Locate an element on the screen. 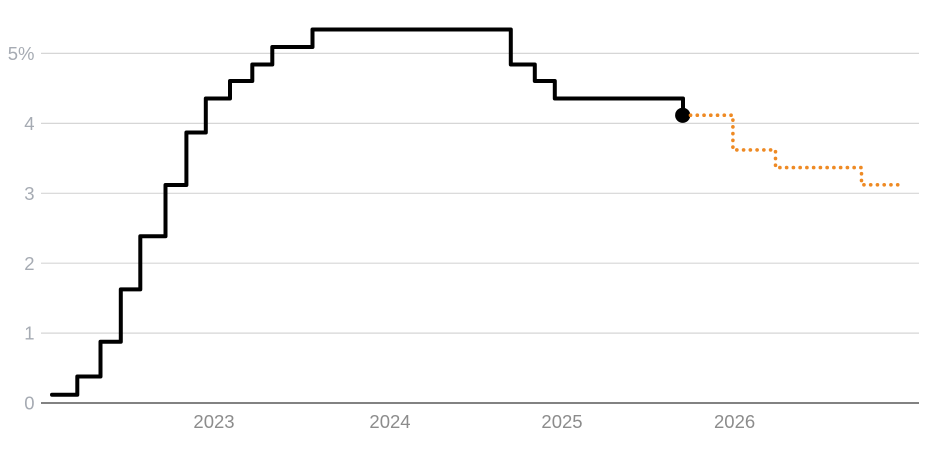 The height and width of the screenshot is (450, 936). svg-text: 2025 is located at coordinates (561, 421).